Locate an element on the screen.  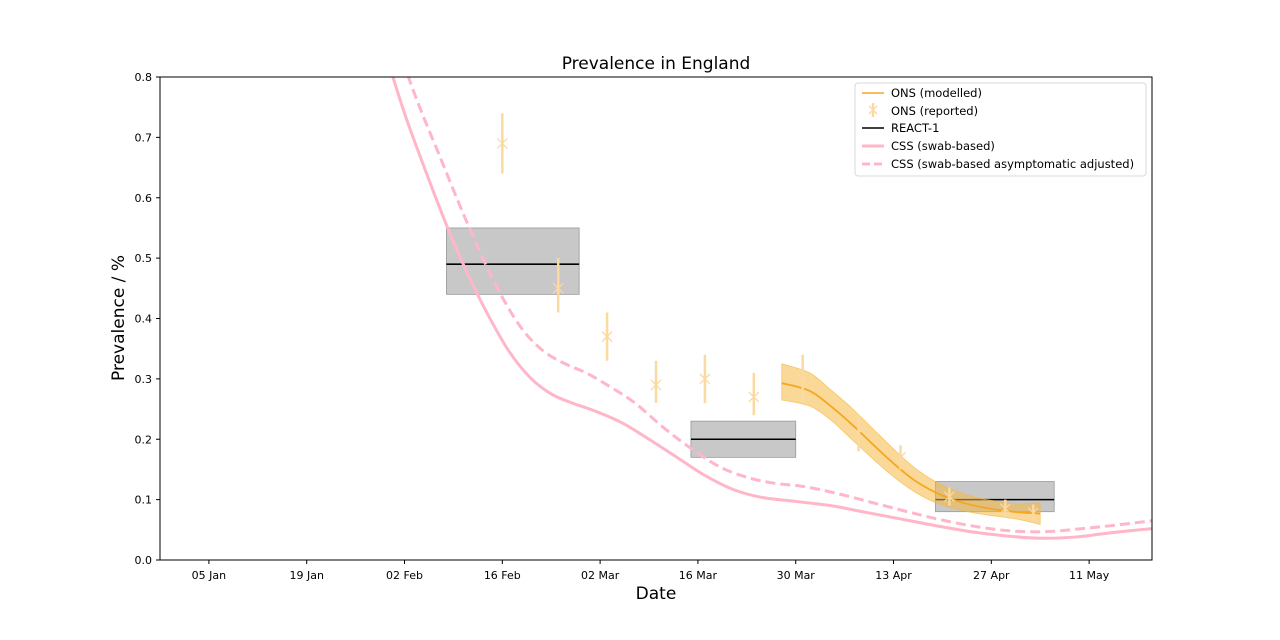
legend-swatch-ons-reported is located at coordinates (873, 110).